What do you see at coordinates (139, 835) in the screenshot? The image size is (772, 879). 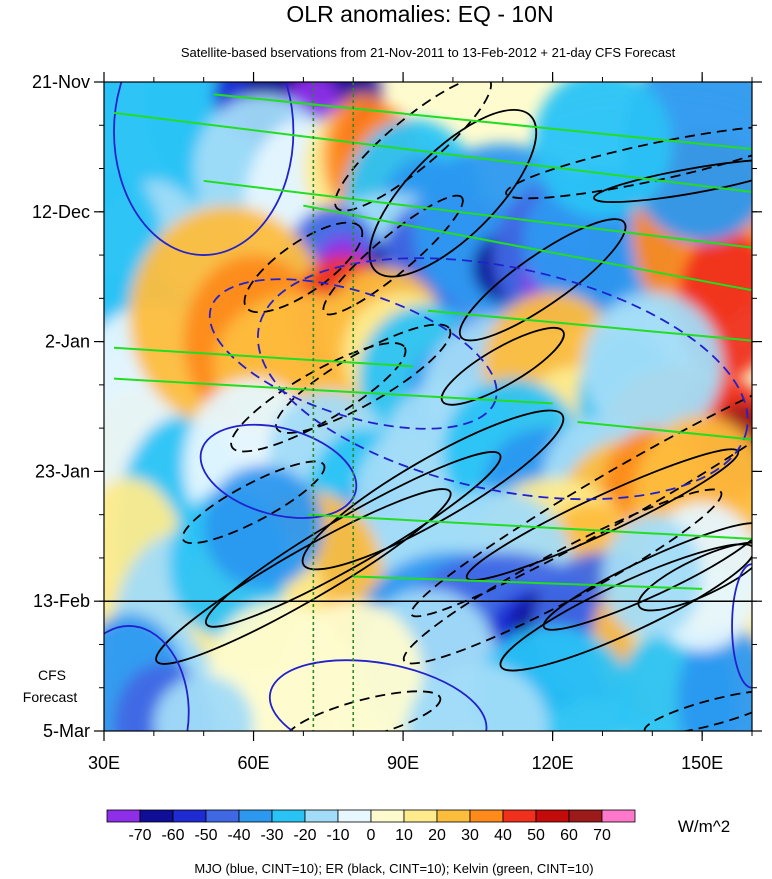 I see `colorbar-label: -70` at bounding box center [139, 835].